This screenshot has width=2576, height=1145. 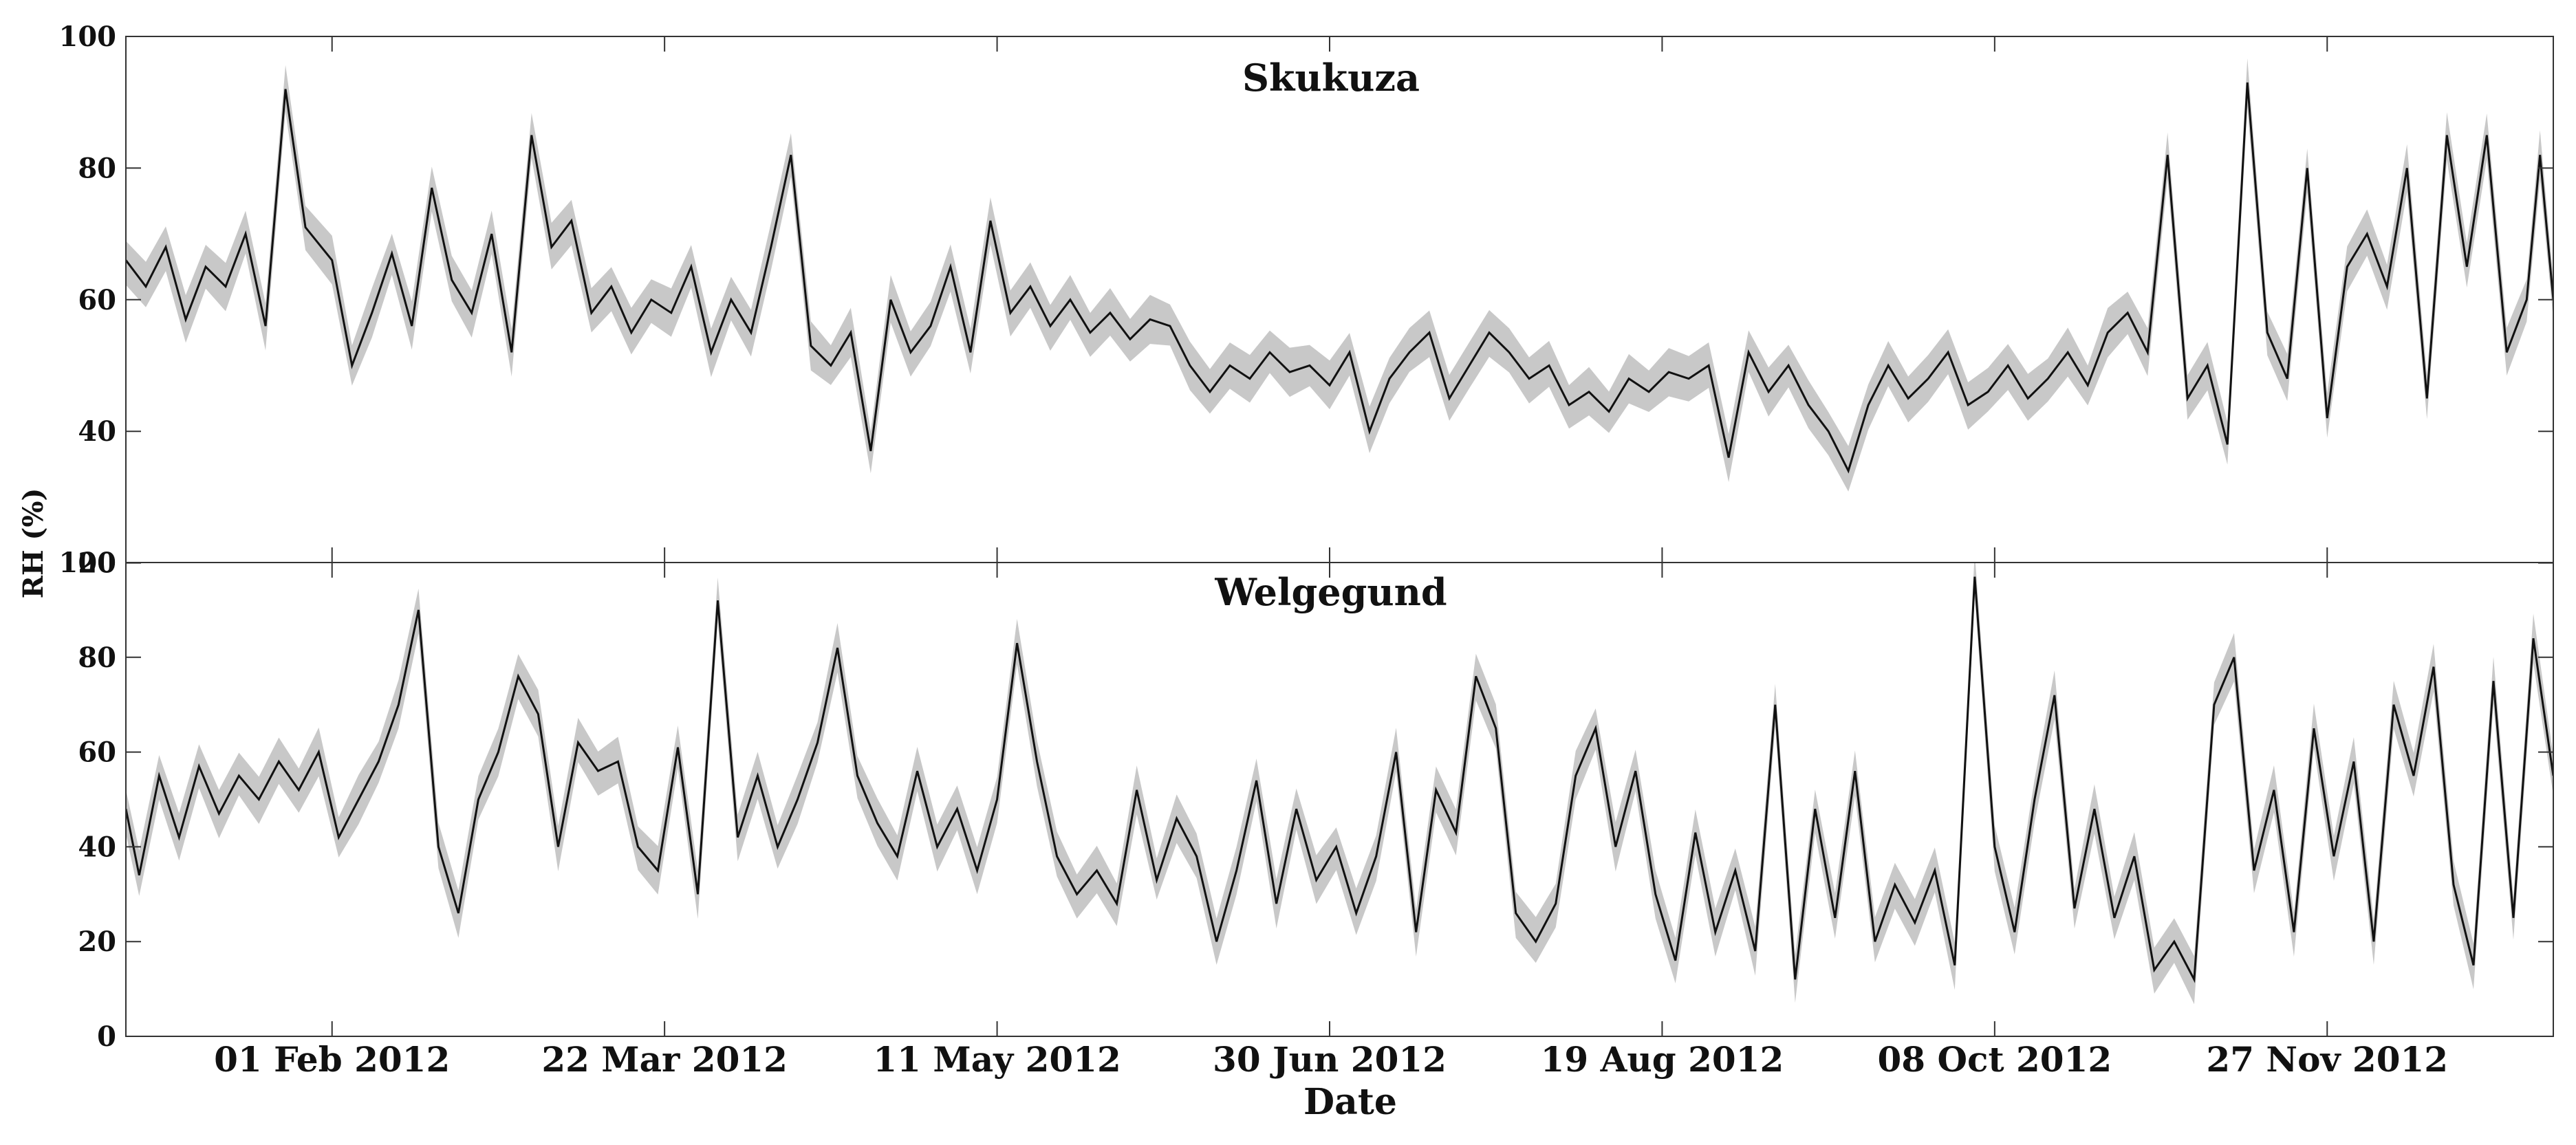 I want to click on x-tick-label: 22 Mar 2012, so click(x=664, y=1059).